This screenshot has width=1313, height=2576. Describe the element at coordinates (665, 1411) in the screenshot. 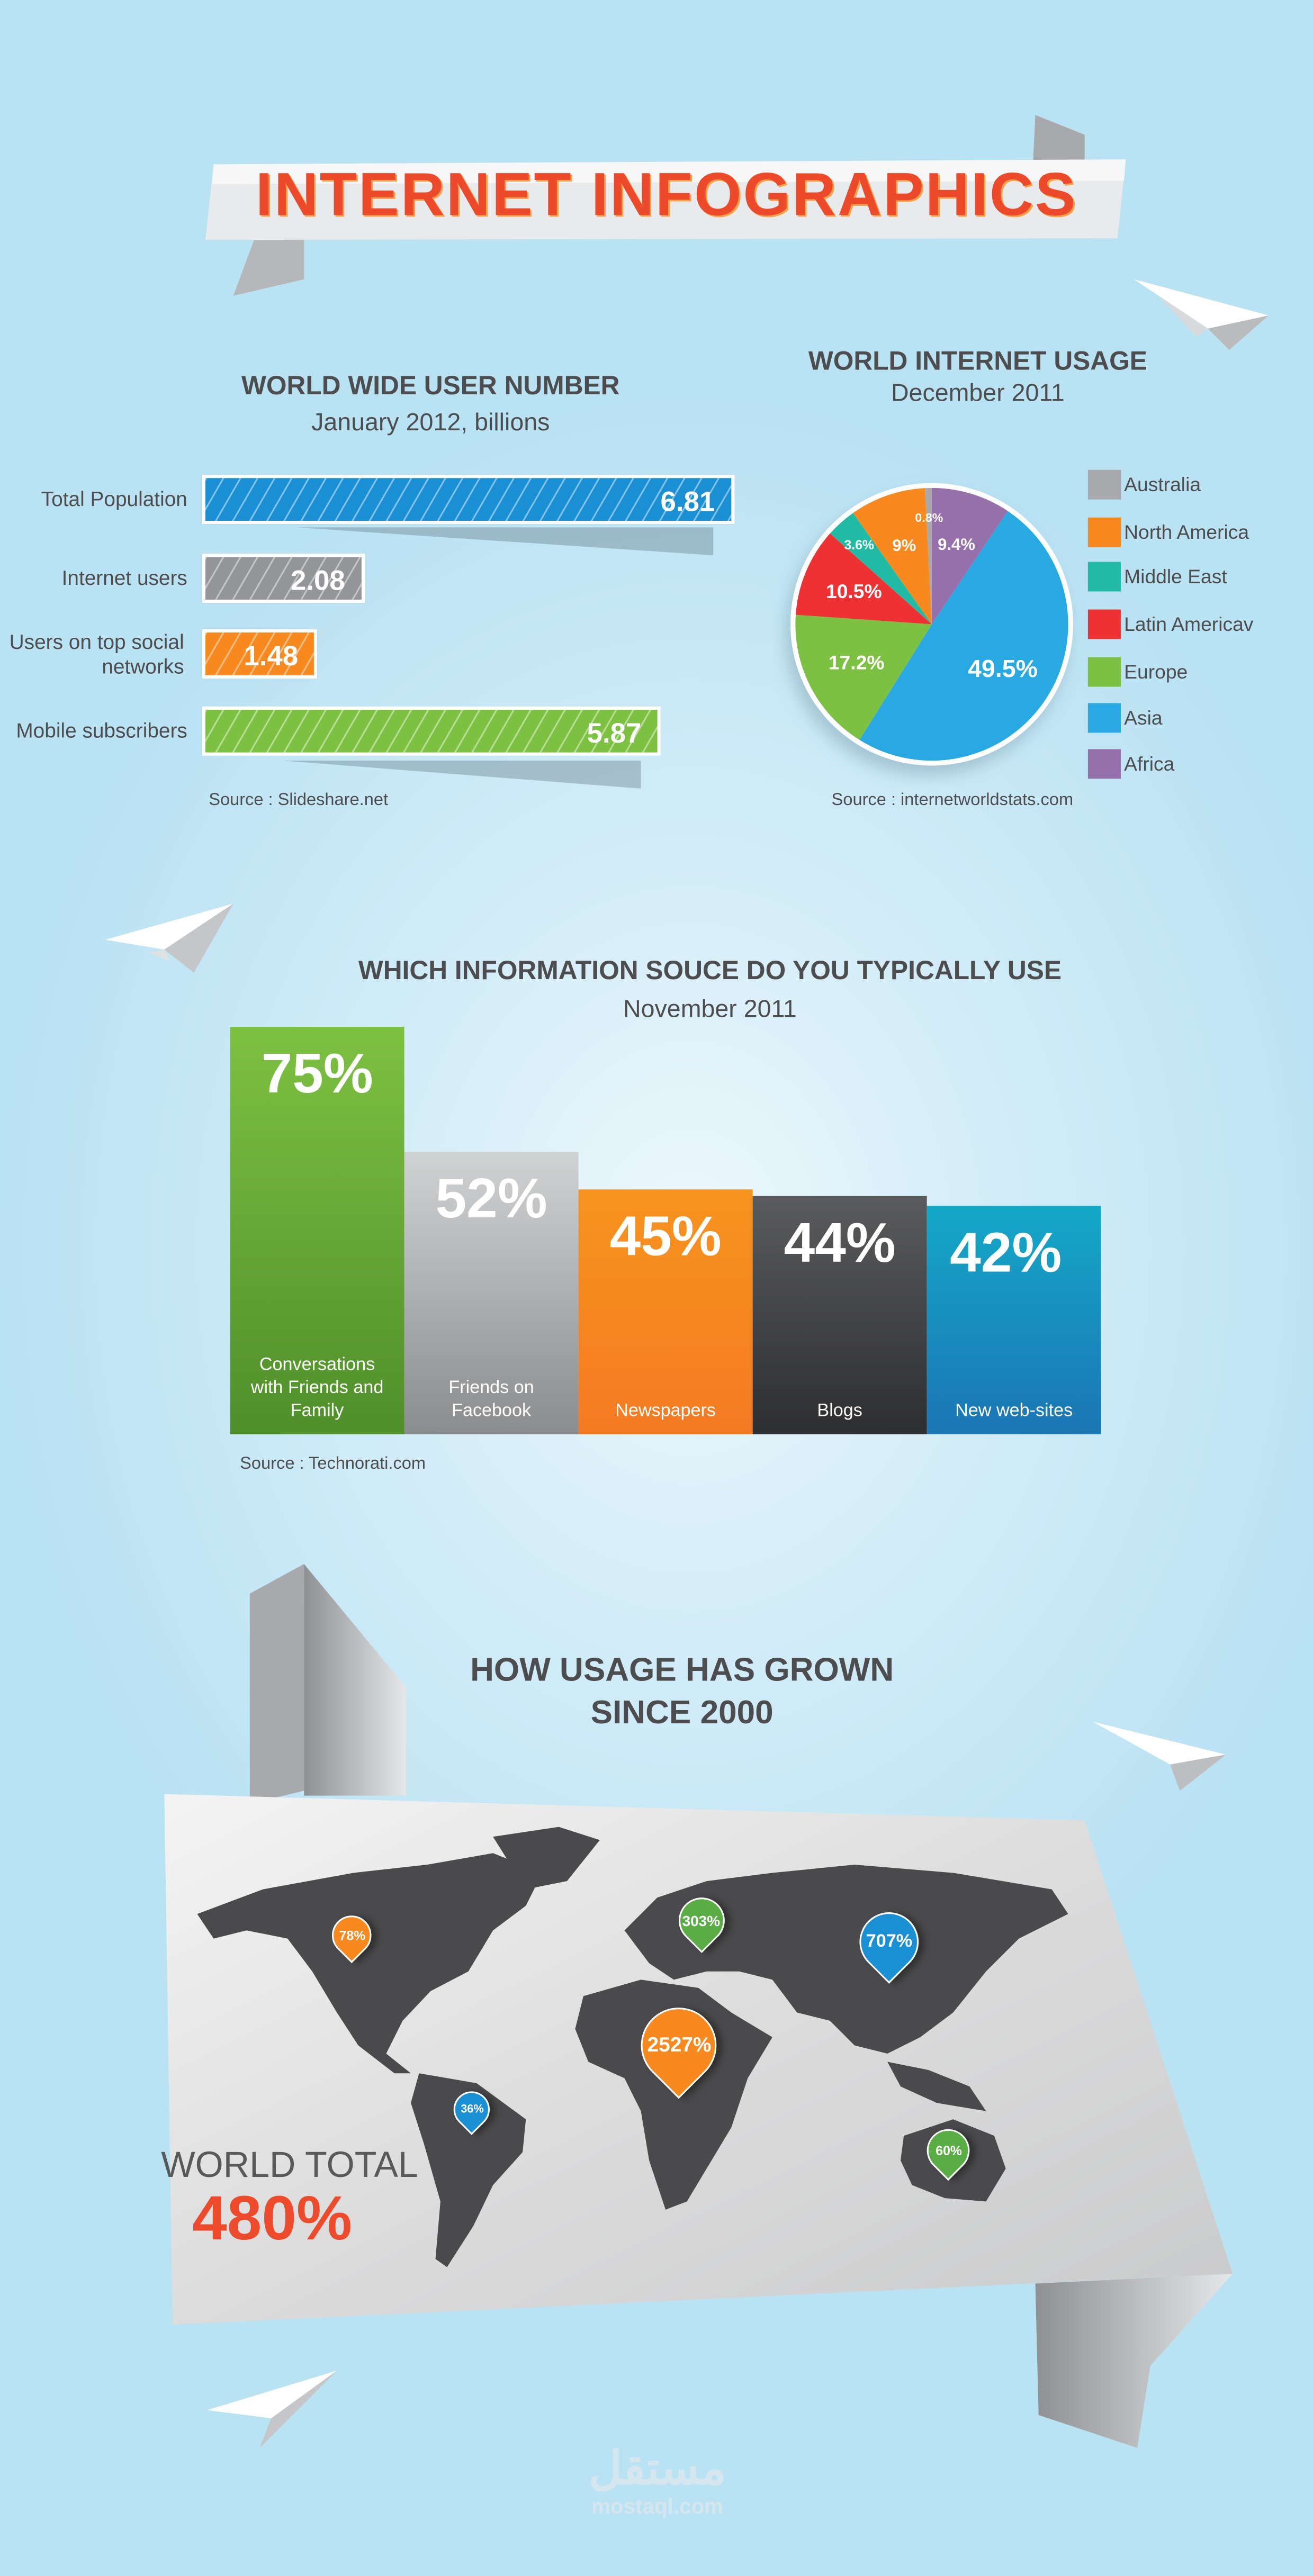

I see `column-category-label: Newspapers` at that location.